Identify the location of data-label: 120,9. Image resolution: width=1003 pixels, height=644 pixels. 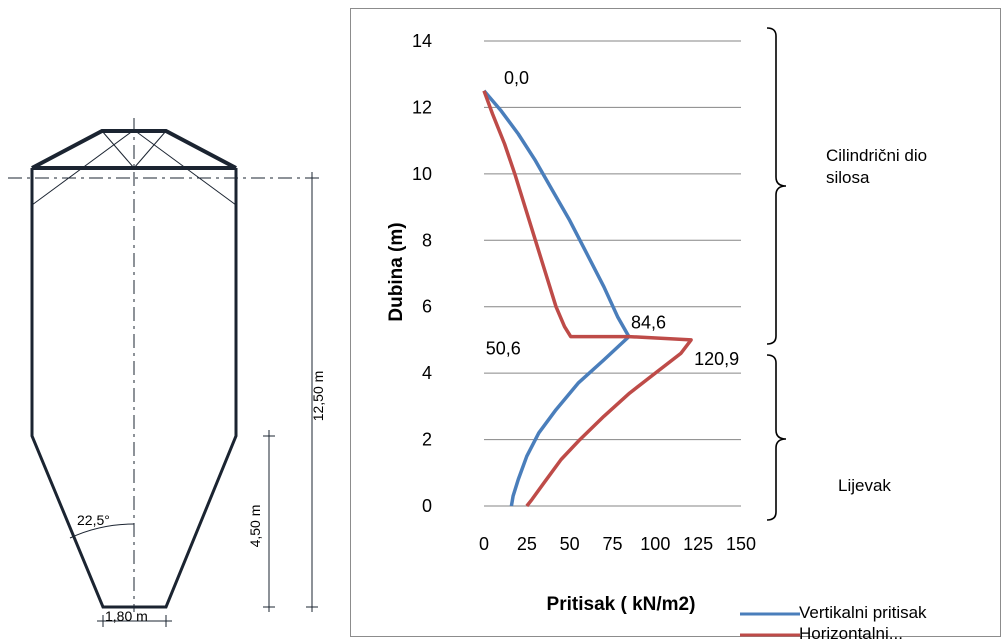
(716, 359).